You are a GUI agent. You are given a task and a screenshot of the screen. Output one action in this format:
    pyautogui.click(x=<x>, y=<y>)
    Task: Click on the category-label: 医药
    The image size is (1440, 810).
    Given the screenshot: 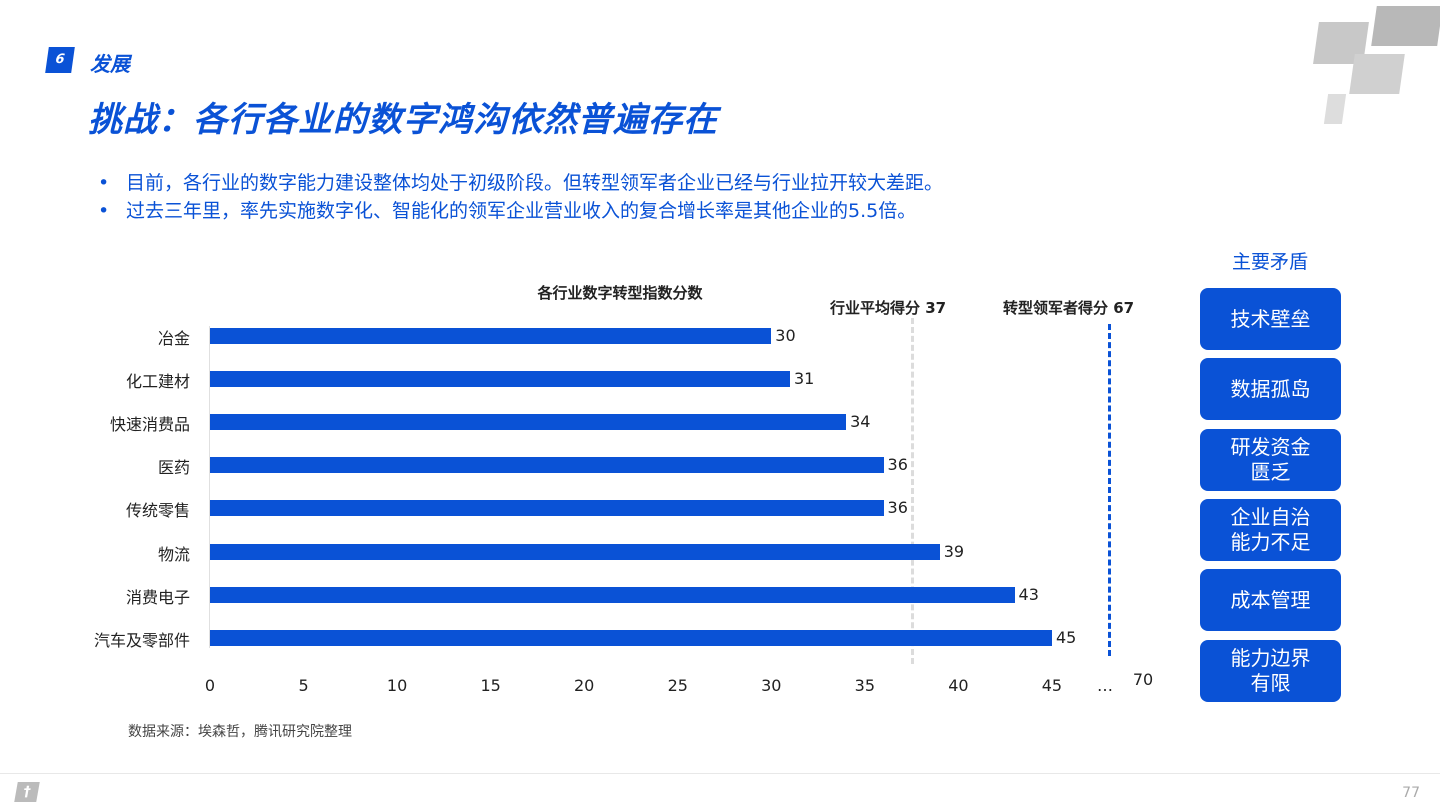 What is the action you would take?
    pyautogui.click(x=173, y=468)
    